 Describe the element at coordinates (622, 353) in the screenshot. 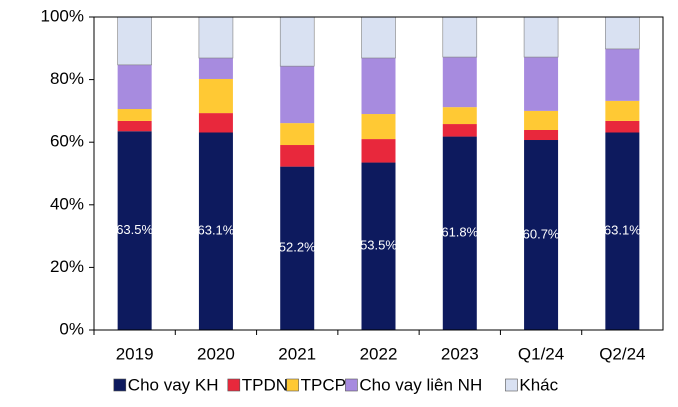

I see `x-tick-label: Q2/24` at that location.